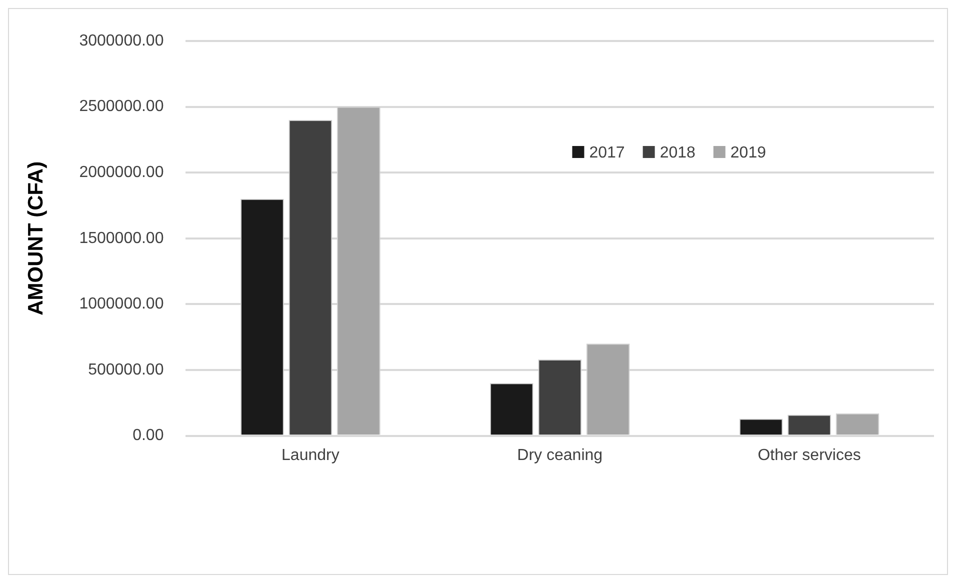 The image size is (956, 583). Describe the element at coordinates (748, 153) in the screenshot. I see `legend-label: 2019` at that location.